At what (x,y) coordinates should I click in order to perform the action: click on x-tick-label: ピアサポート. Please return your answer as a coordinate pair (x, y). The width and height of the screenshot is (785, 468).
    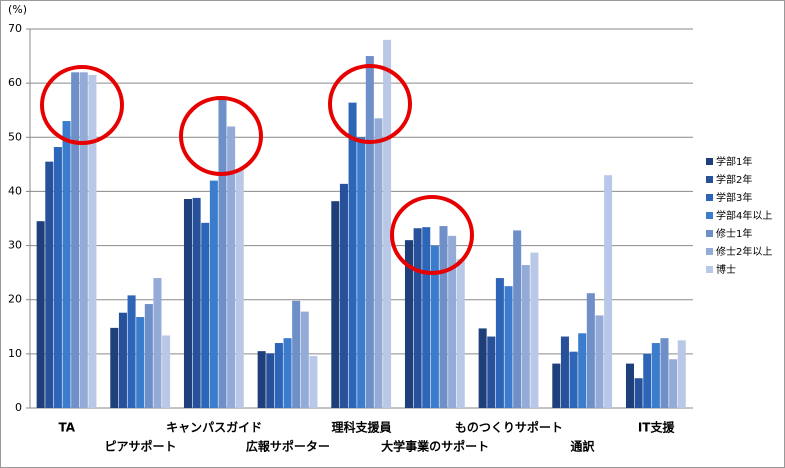
    Looking at the image, I should click on (140, 446).